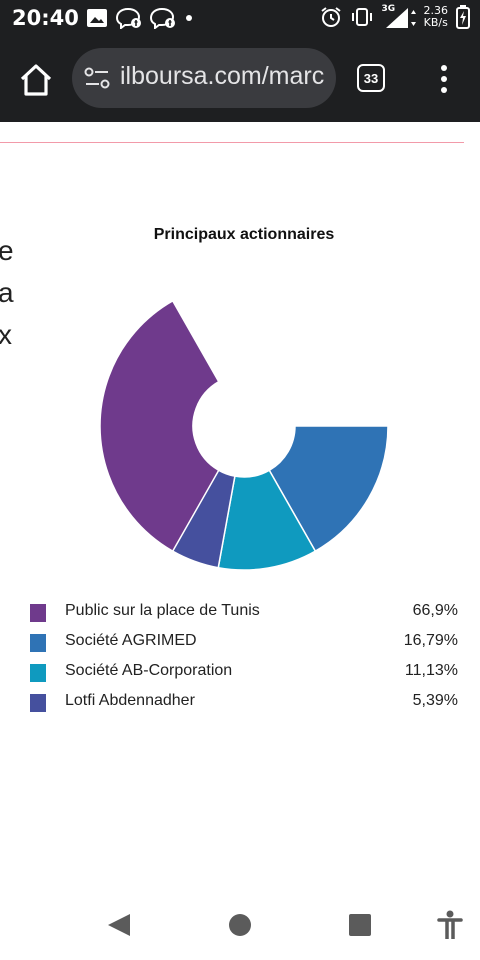 The image size is (480, 960). What do you see at coordinates (222, 76) in the screenshot?
I see `url-text: ilboursa.com/marc` at bounding box center [222, 76].